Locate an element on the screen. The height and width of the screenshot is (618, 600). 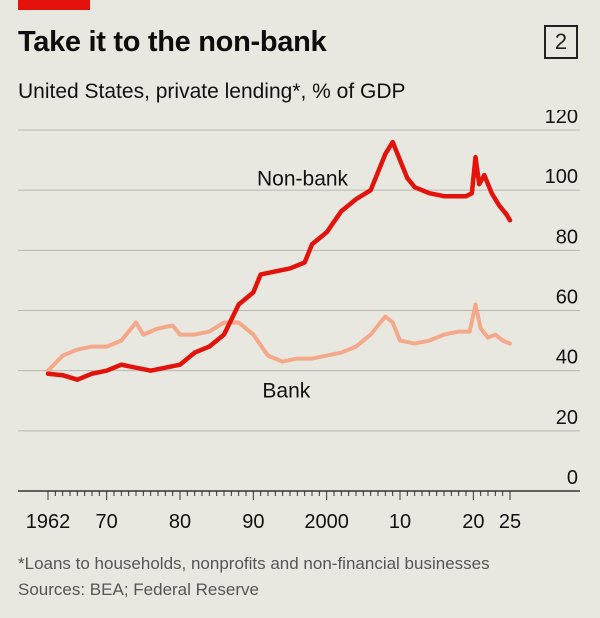
bank-series-label: Bank is located at coordinates (286, 391).